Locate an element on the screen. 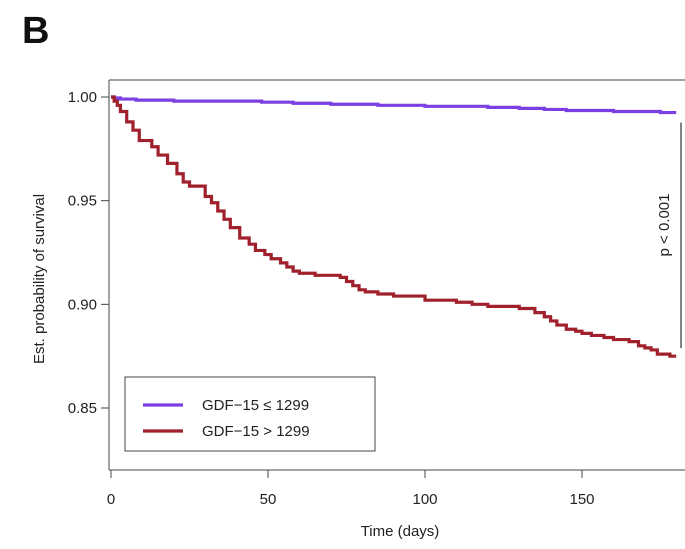 The height and width of the screenshot is (549, 685). y-tick-label: 0.85 is located at coordinates (82, 408).